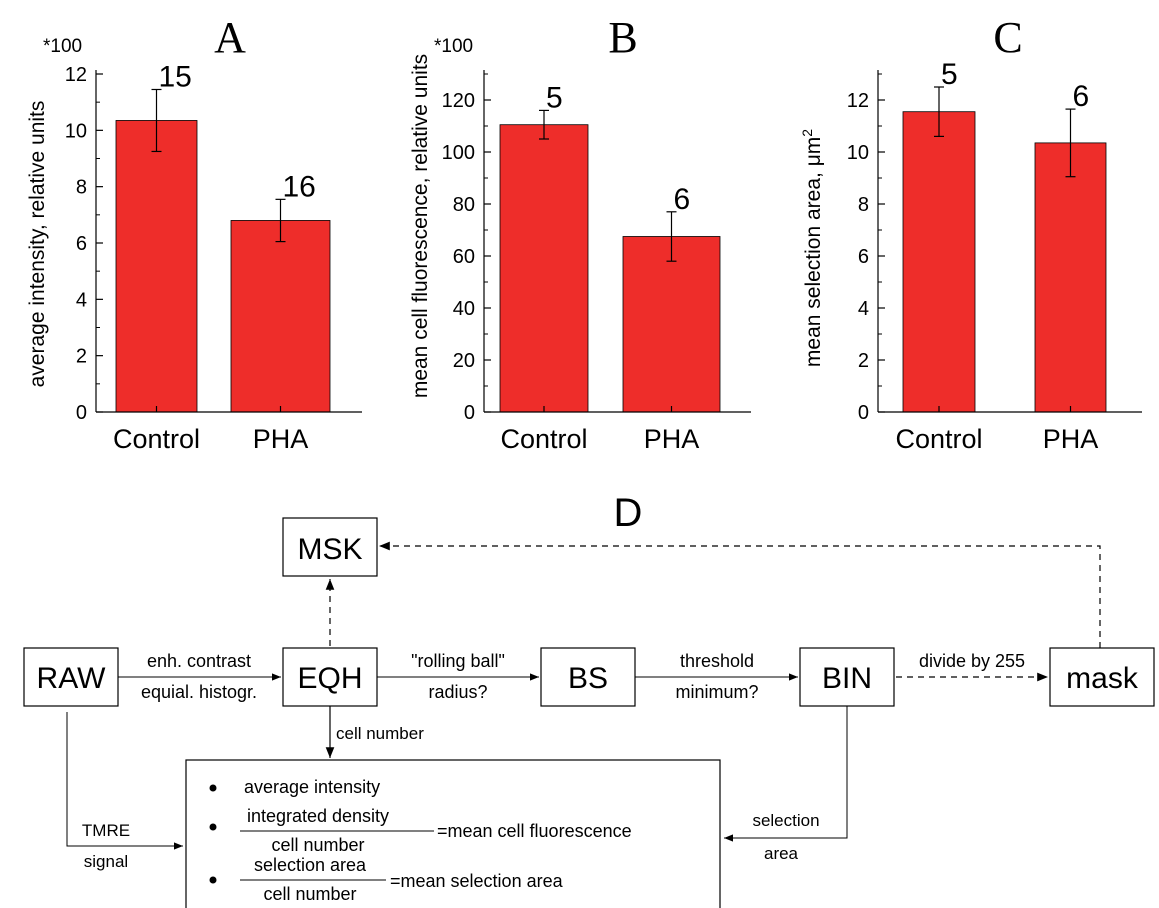 This screenshot has height=908, width=1159. I want to click on svg-text: RAW, so click(72, 678).